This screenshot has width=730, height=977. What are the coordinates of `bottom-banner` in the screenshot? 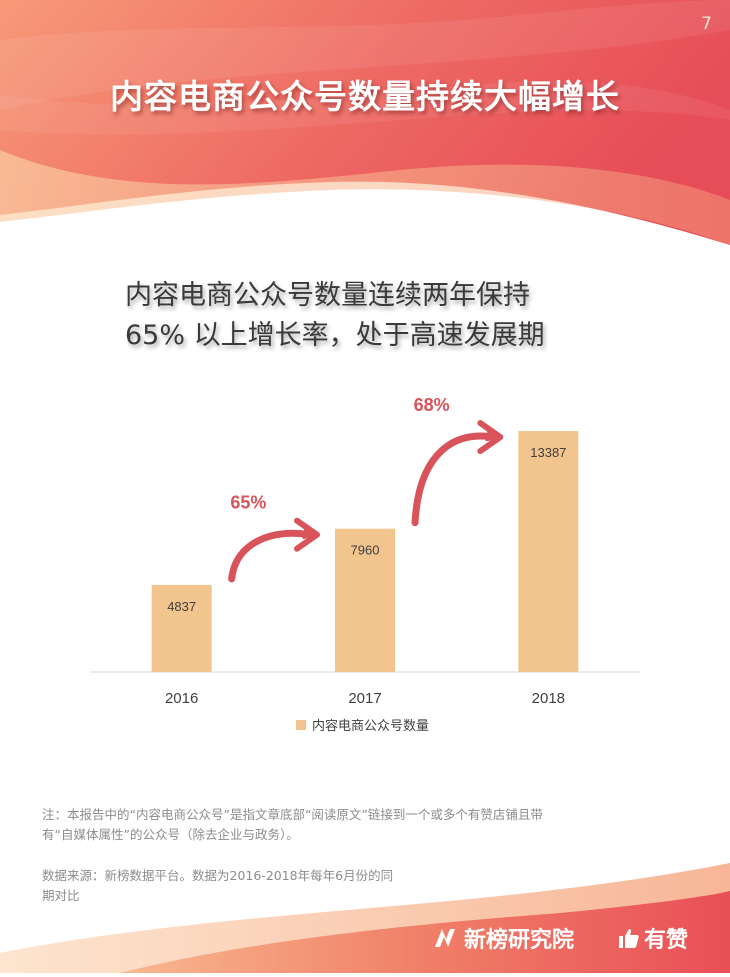 It's located at (365, 908).